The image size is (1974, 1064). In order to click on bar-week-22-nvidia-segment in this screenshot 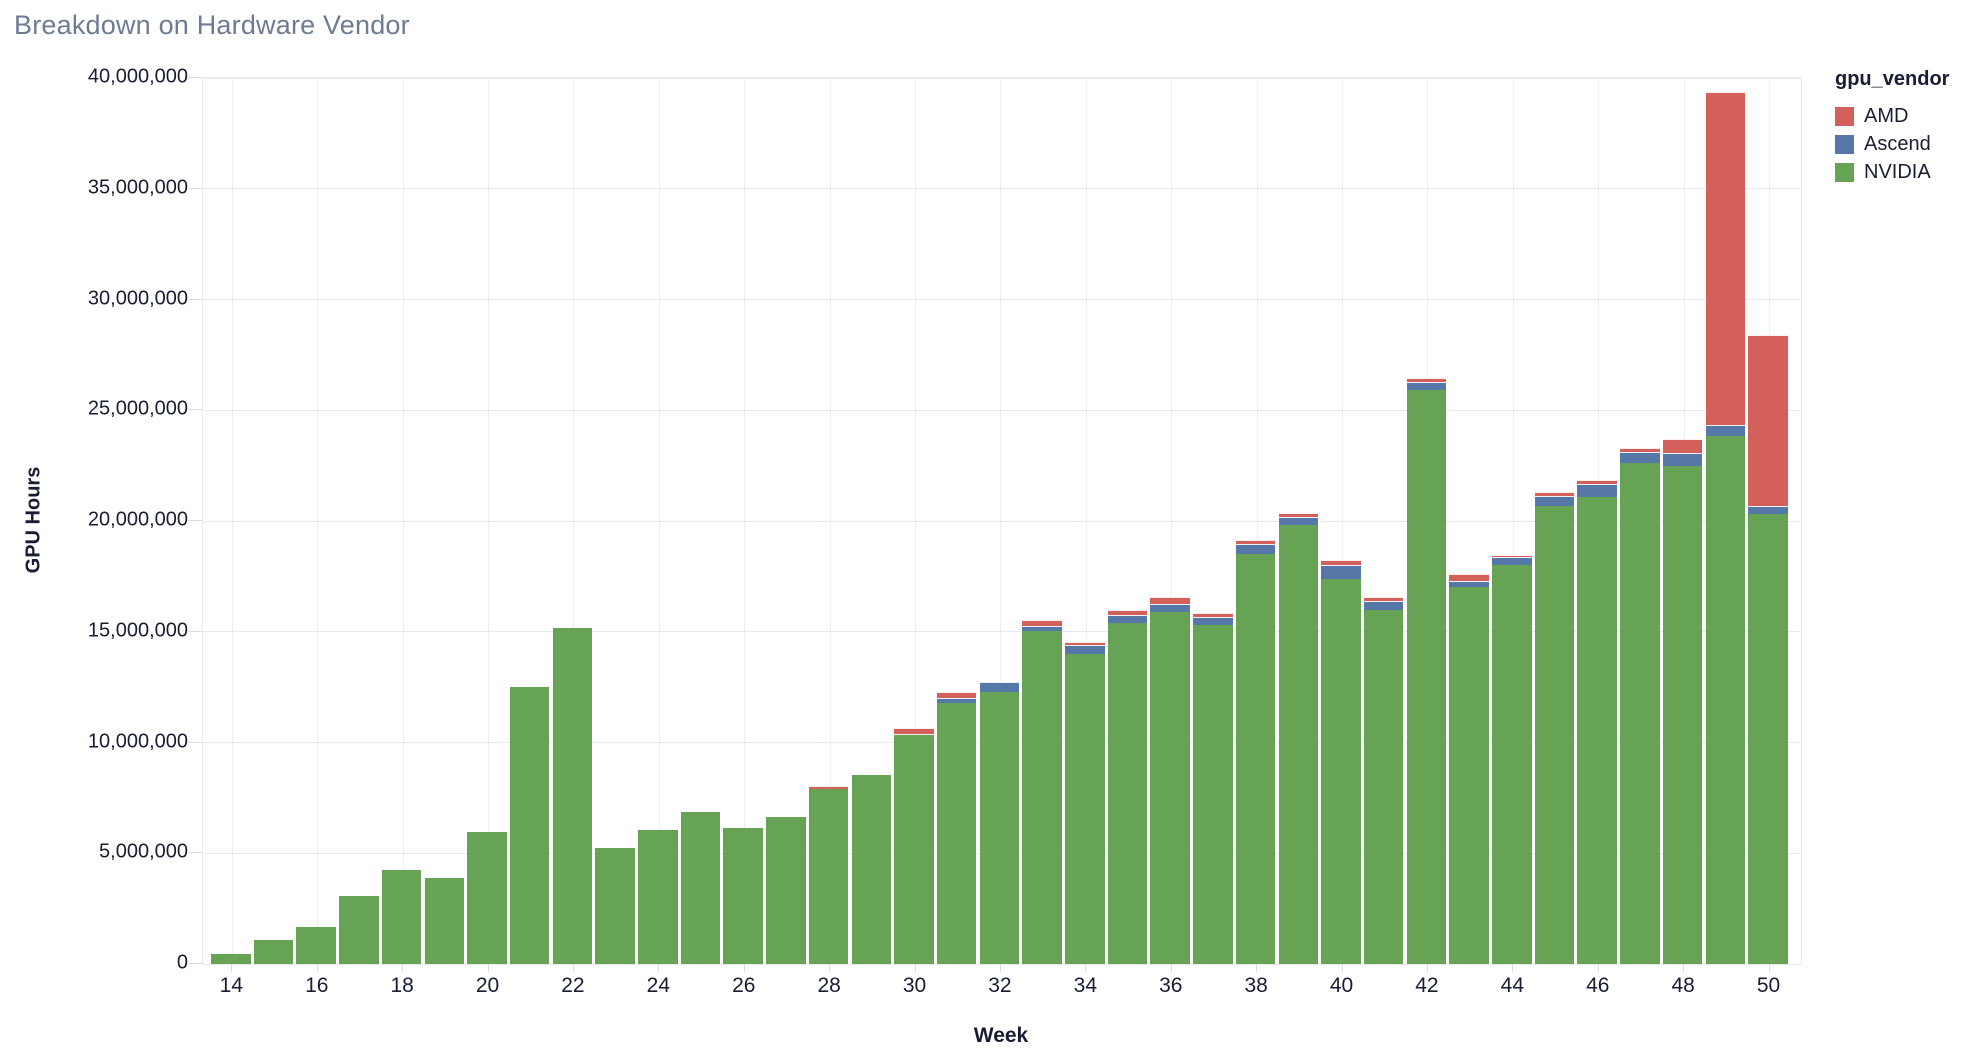, I will do `click(572, 796)`.